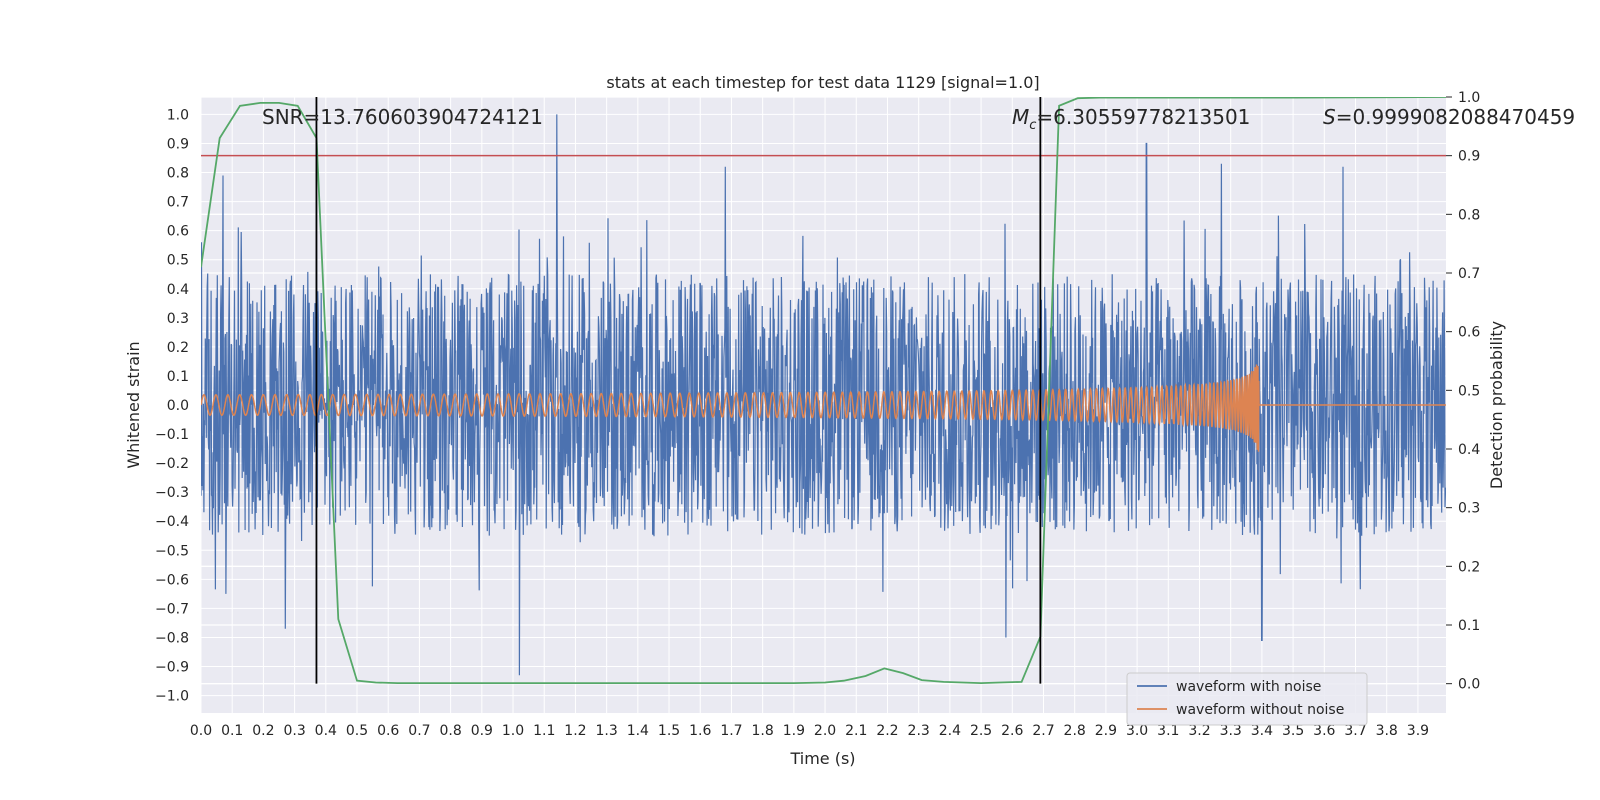 The image size is (1600, 800). What do you see at coordinates (294, 731) in the screenshot?
I see `x-tick-label: 0.3` at bounding box center [294, 731].